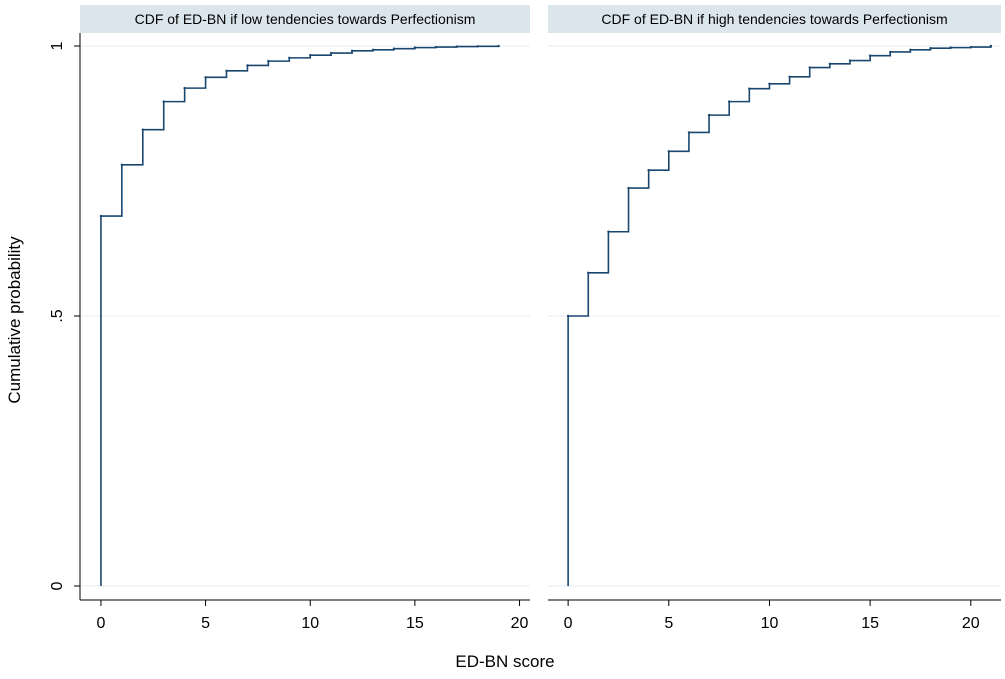 Image resolution: width=1005 pixels, height=679 pixels. I want to click on y-tick-label: .5, so click(57, 315).